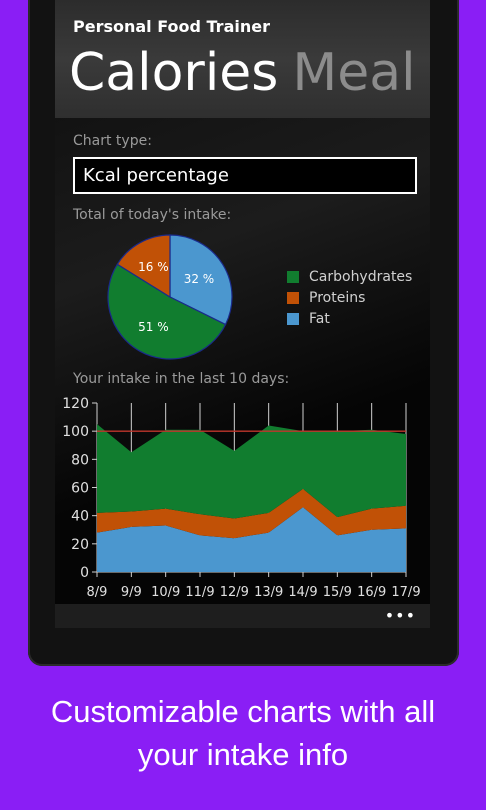 This screenshot has height=810, width=486. What do you see at coordinates (243, 711) in the screenshot?
I see `caption-line-1: Customizable charts with all` at bounding box center [243, 711].